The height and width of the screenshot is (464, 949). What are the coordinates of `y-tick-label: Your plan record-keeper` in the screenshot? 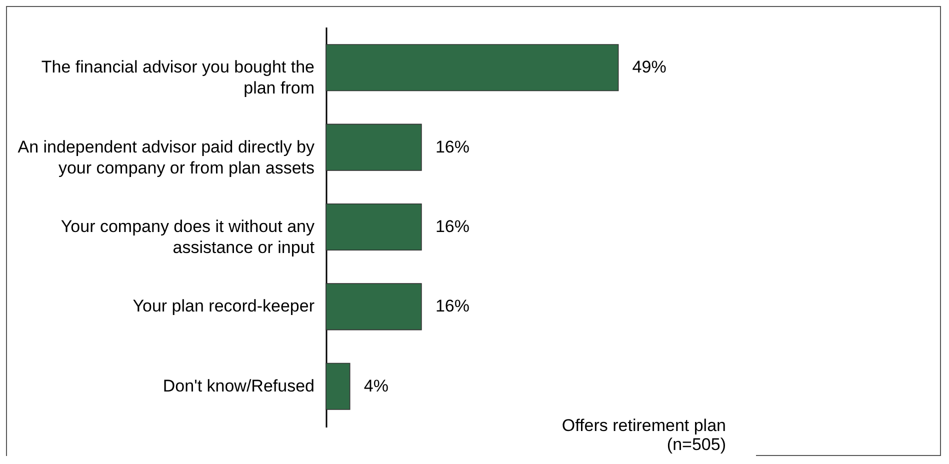 It's located at (223, 306).